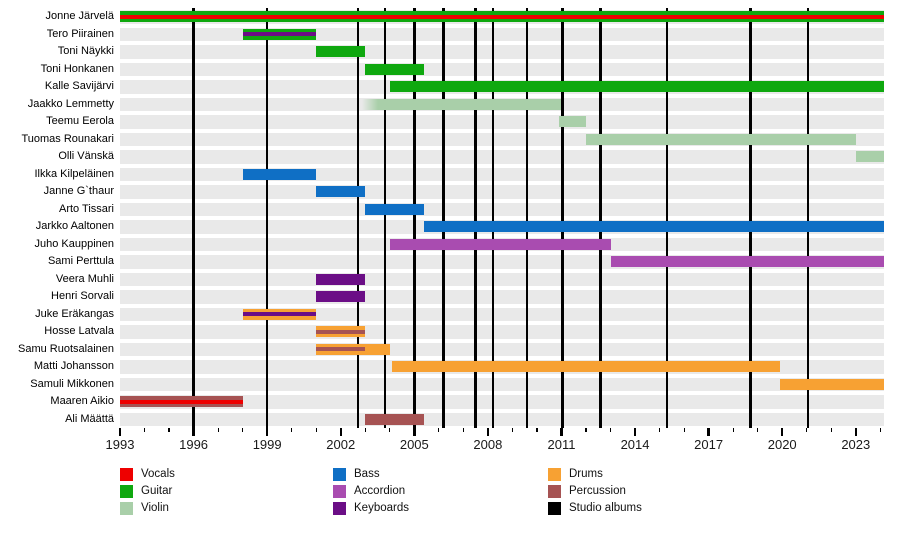 The image size is (900, 544). I want to click on legend-swatch-drums, so click(554, 474).